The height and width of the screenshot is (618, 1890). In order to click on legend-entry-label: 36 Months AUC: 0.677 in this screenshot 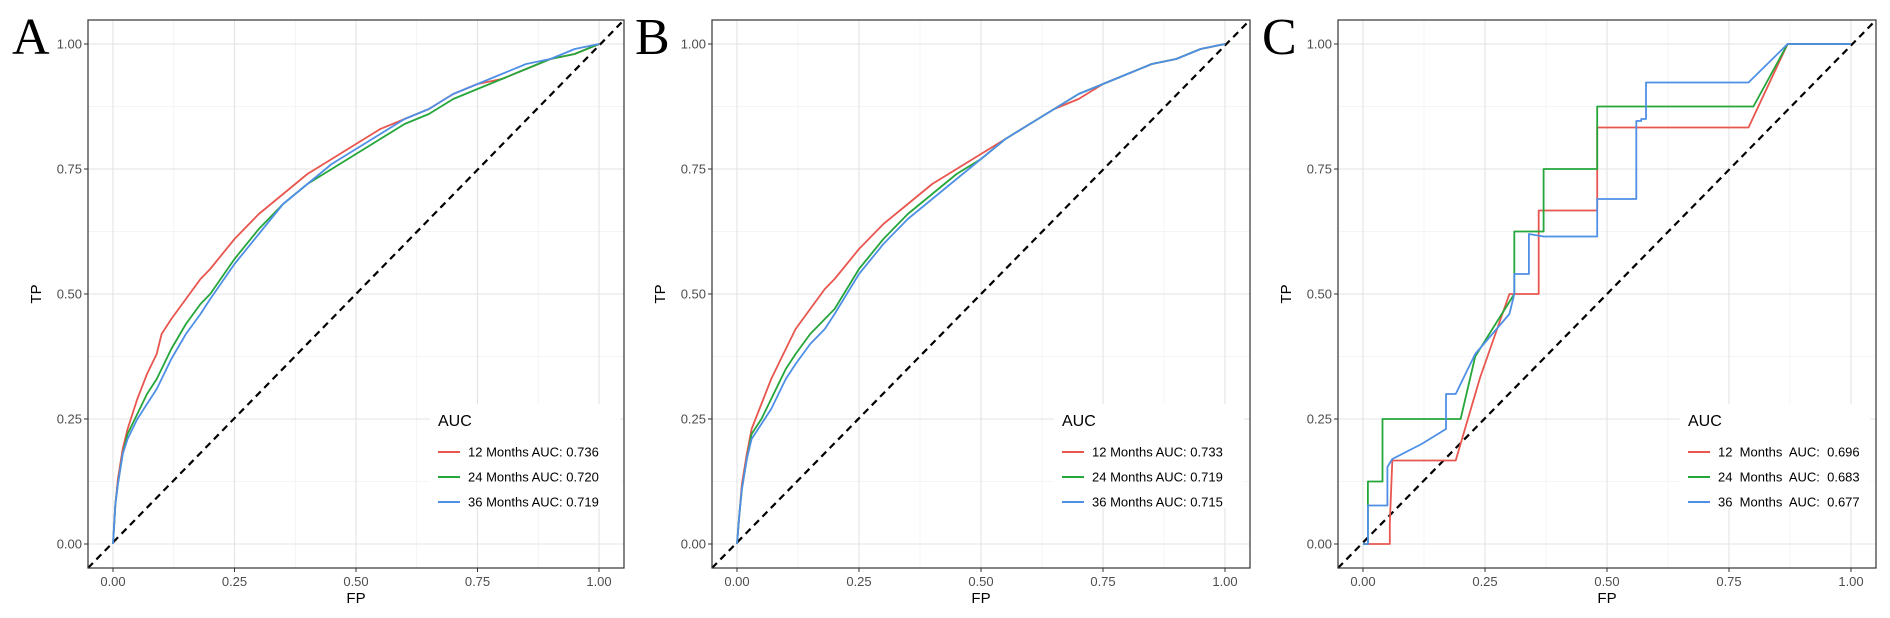, I will do `click(1789, 502)`.